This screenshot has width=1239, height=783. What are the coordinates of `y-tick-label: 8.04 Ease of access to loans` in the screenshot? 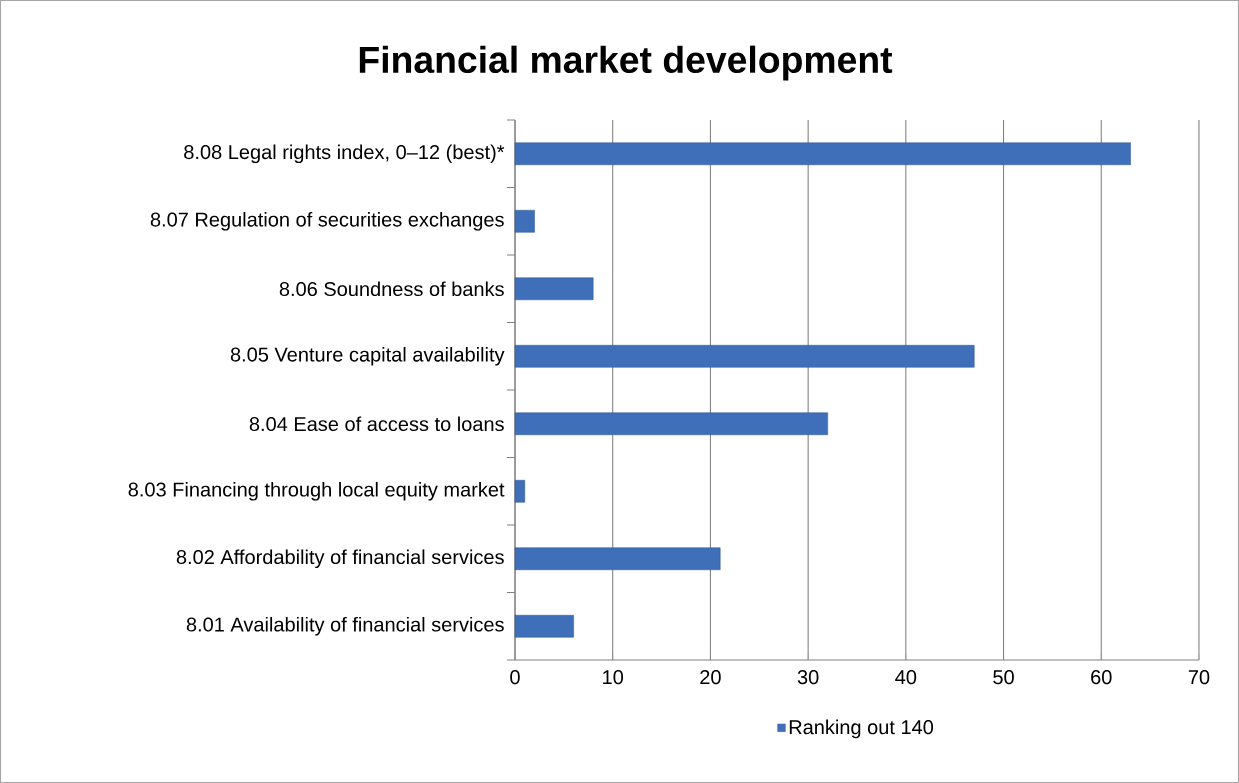 It's located at (376, 424).